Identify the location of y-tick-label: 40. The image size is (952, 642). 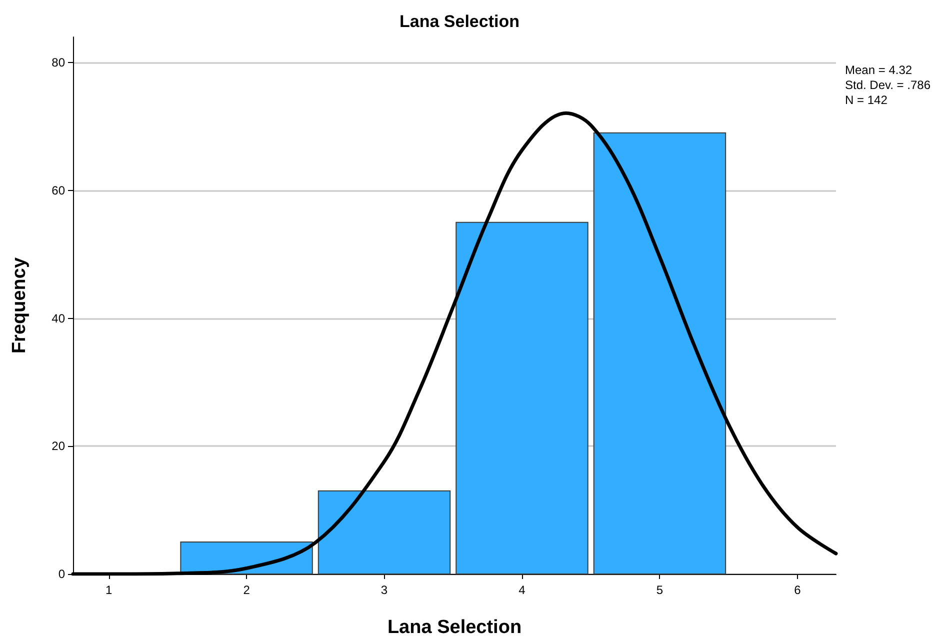
(59, 318).